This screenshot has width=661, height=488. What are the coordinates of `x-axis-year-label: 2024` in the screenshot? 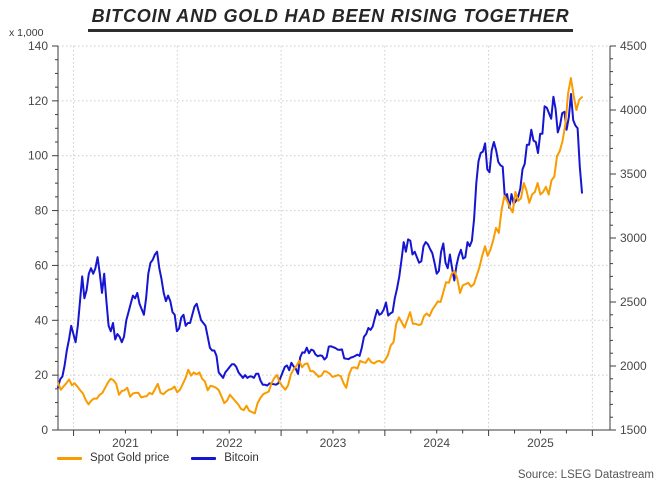 It's located at (436, 443).